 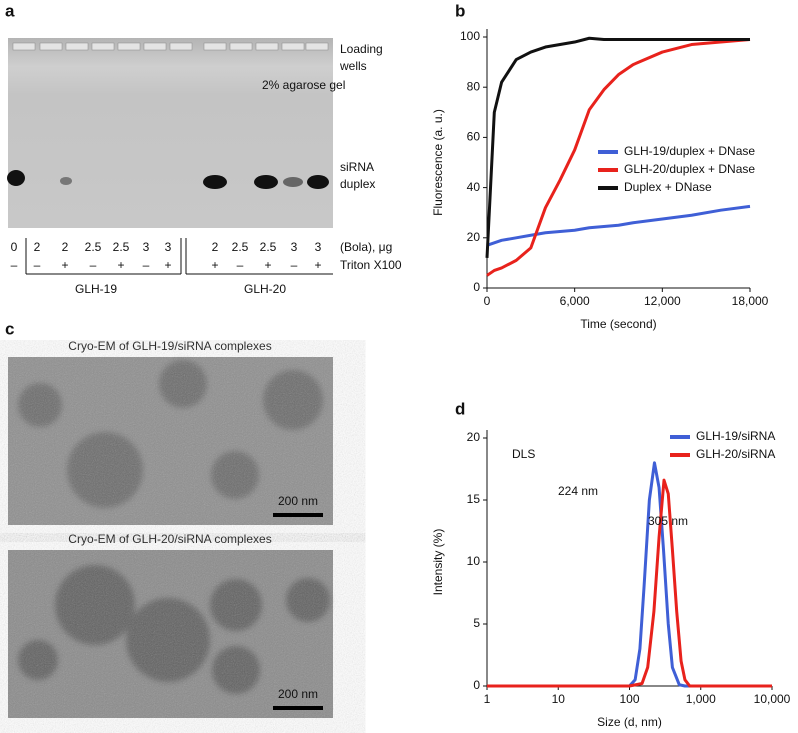 I want to click on loading-wells: wells, so click(x=353, y=66).